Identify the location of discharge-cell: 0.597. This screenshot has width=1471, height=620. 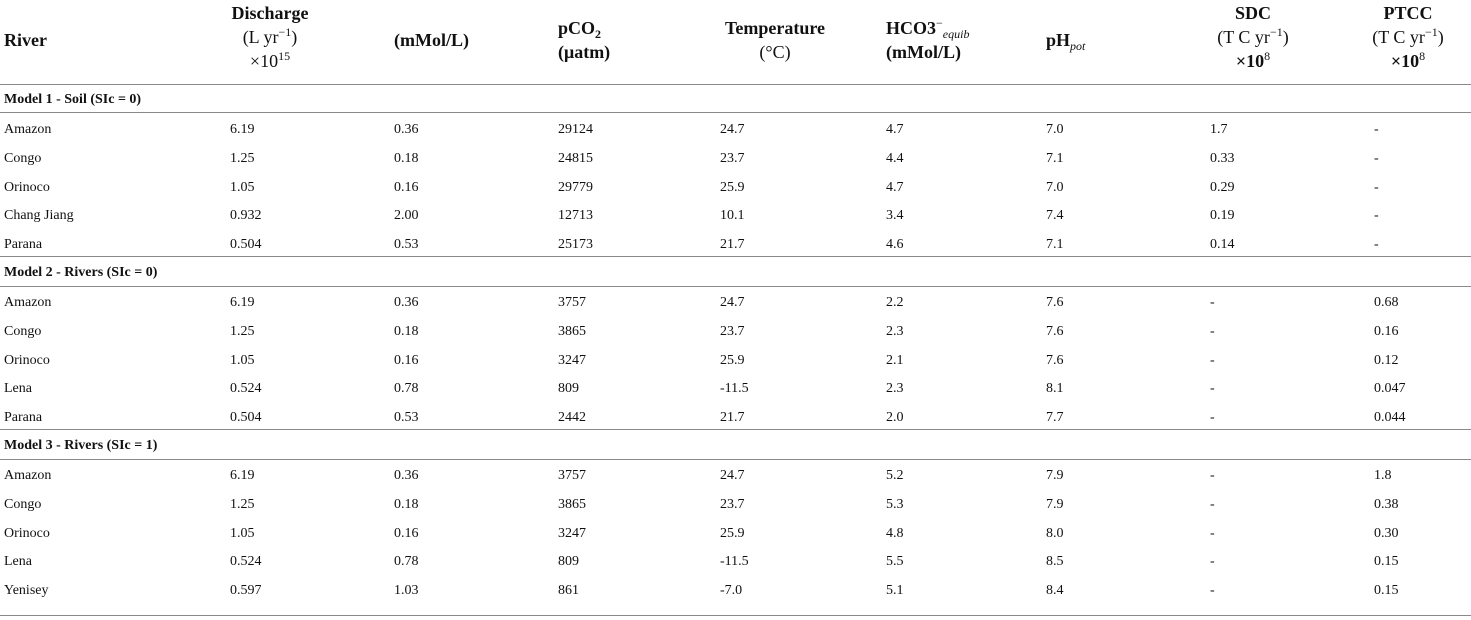
(246, 591).